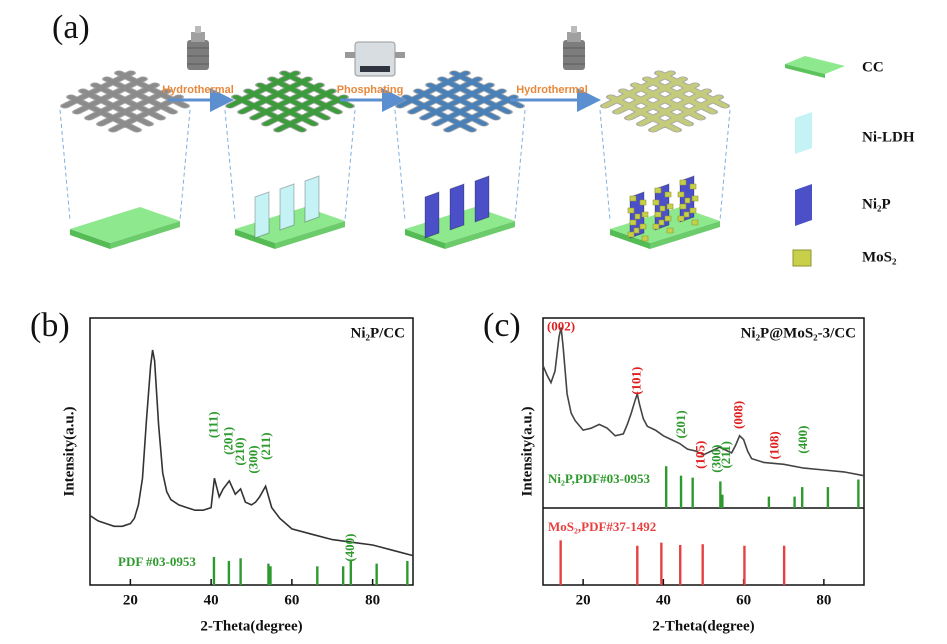  What do you see at coordinates (460, 103) in the screenshot?
I see `mesh-ni2p` at bounding box center [460, 103].